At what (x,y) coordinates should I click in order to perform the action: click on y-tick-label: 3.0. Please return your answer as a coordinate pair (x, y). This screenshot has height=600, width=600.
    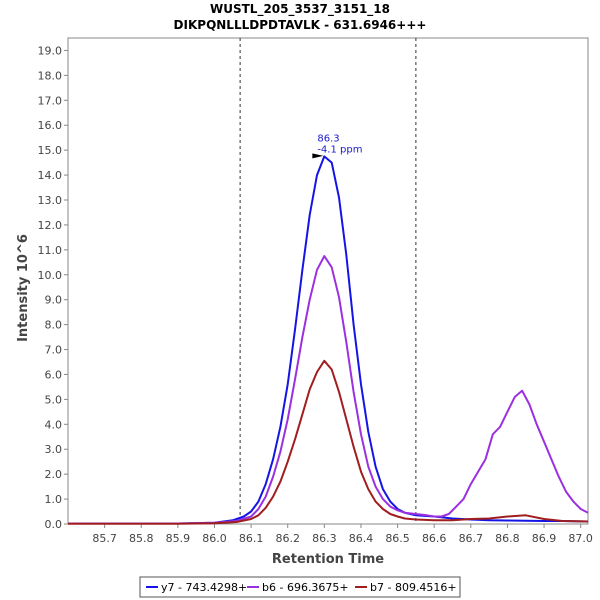
    Looking at the image, I should click on (54, 449).